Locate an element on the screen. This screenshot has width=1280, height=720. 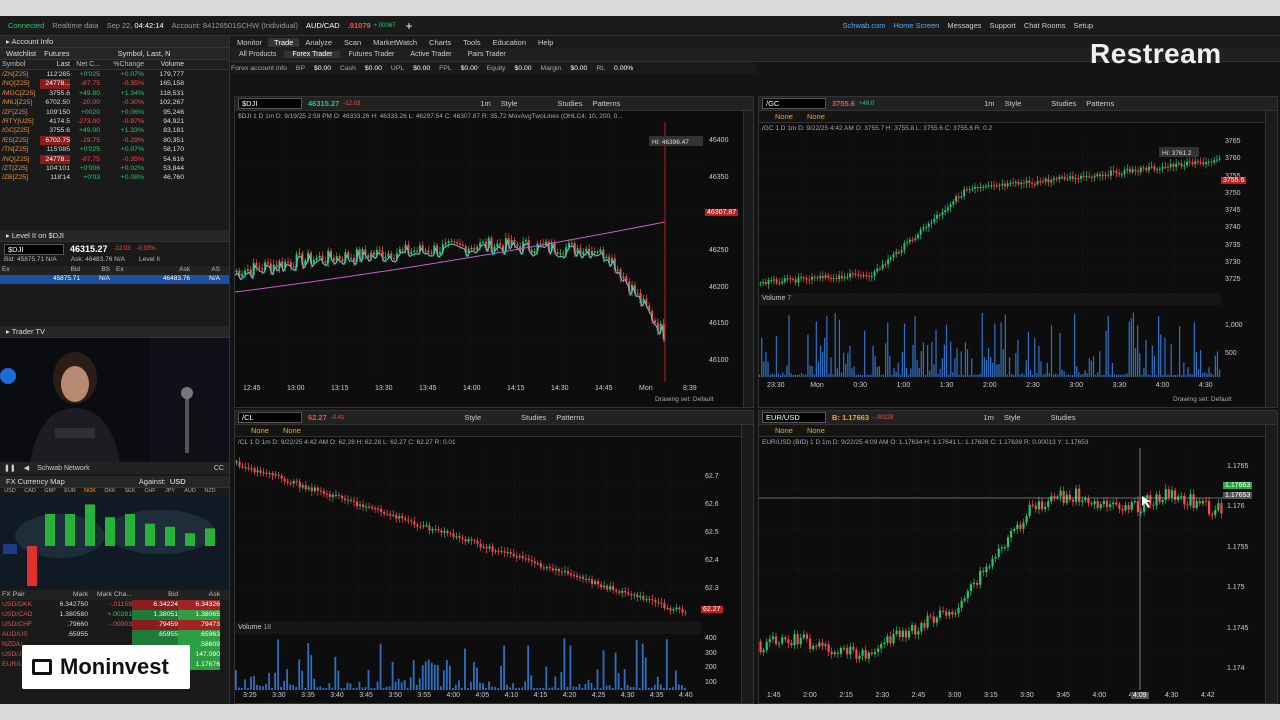
setup-button: Setup is located at coordinates (1083, 25).